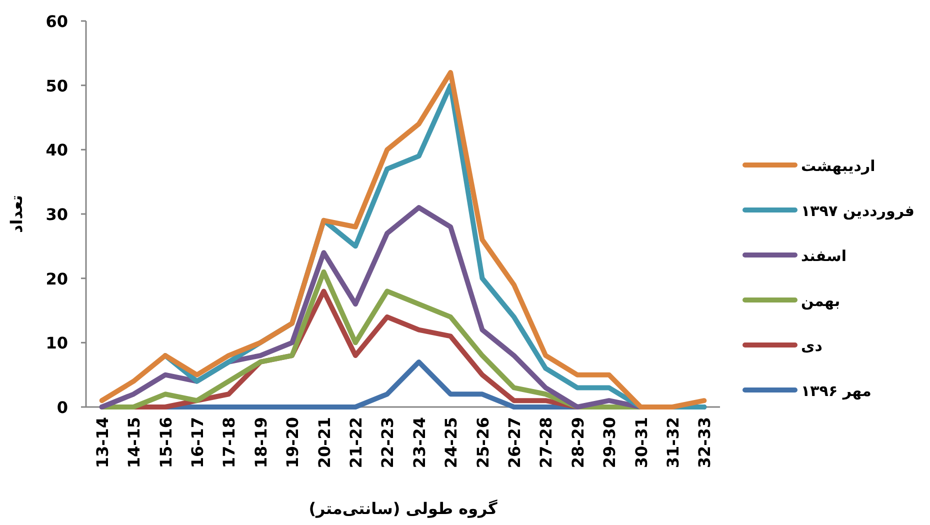  Describe the element at coordinates (166, 442) in the screenshot. I see `x-tick-label: 15-16` at that location.